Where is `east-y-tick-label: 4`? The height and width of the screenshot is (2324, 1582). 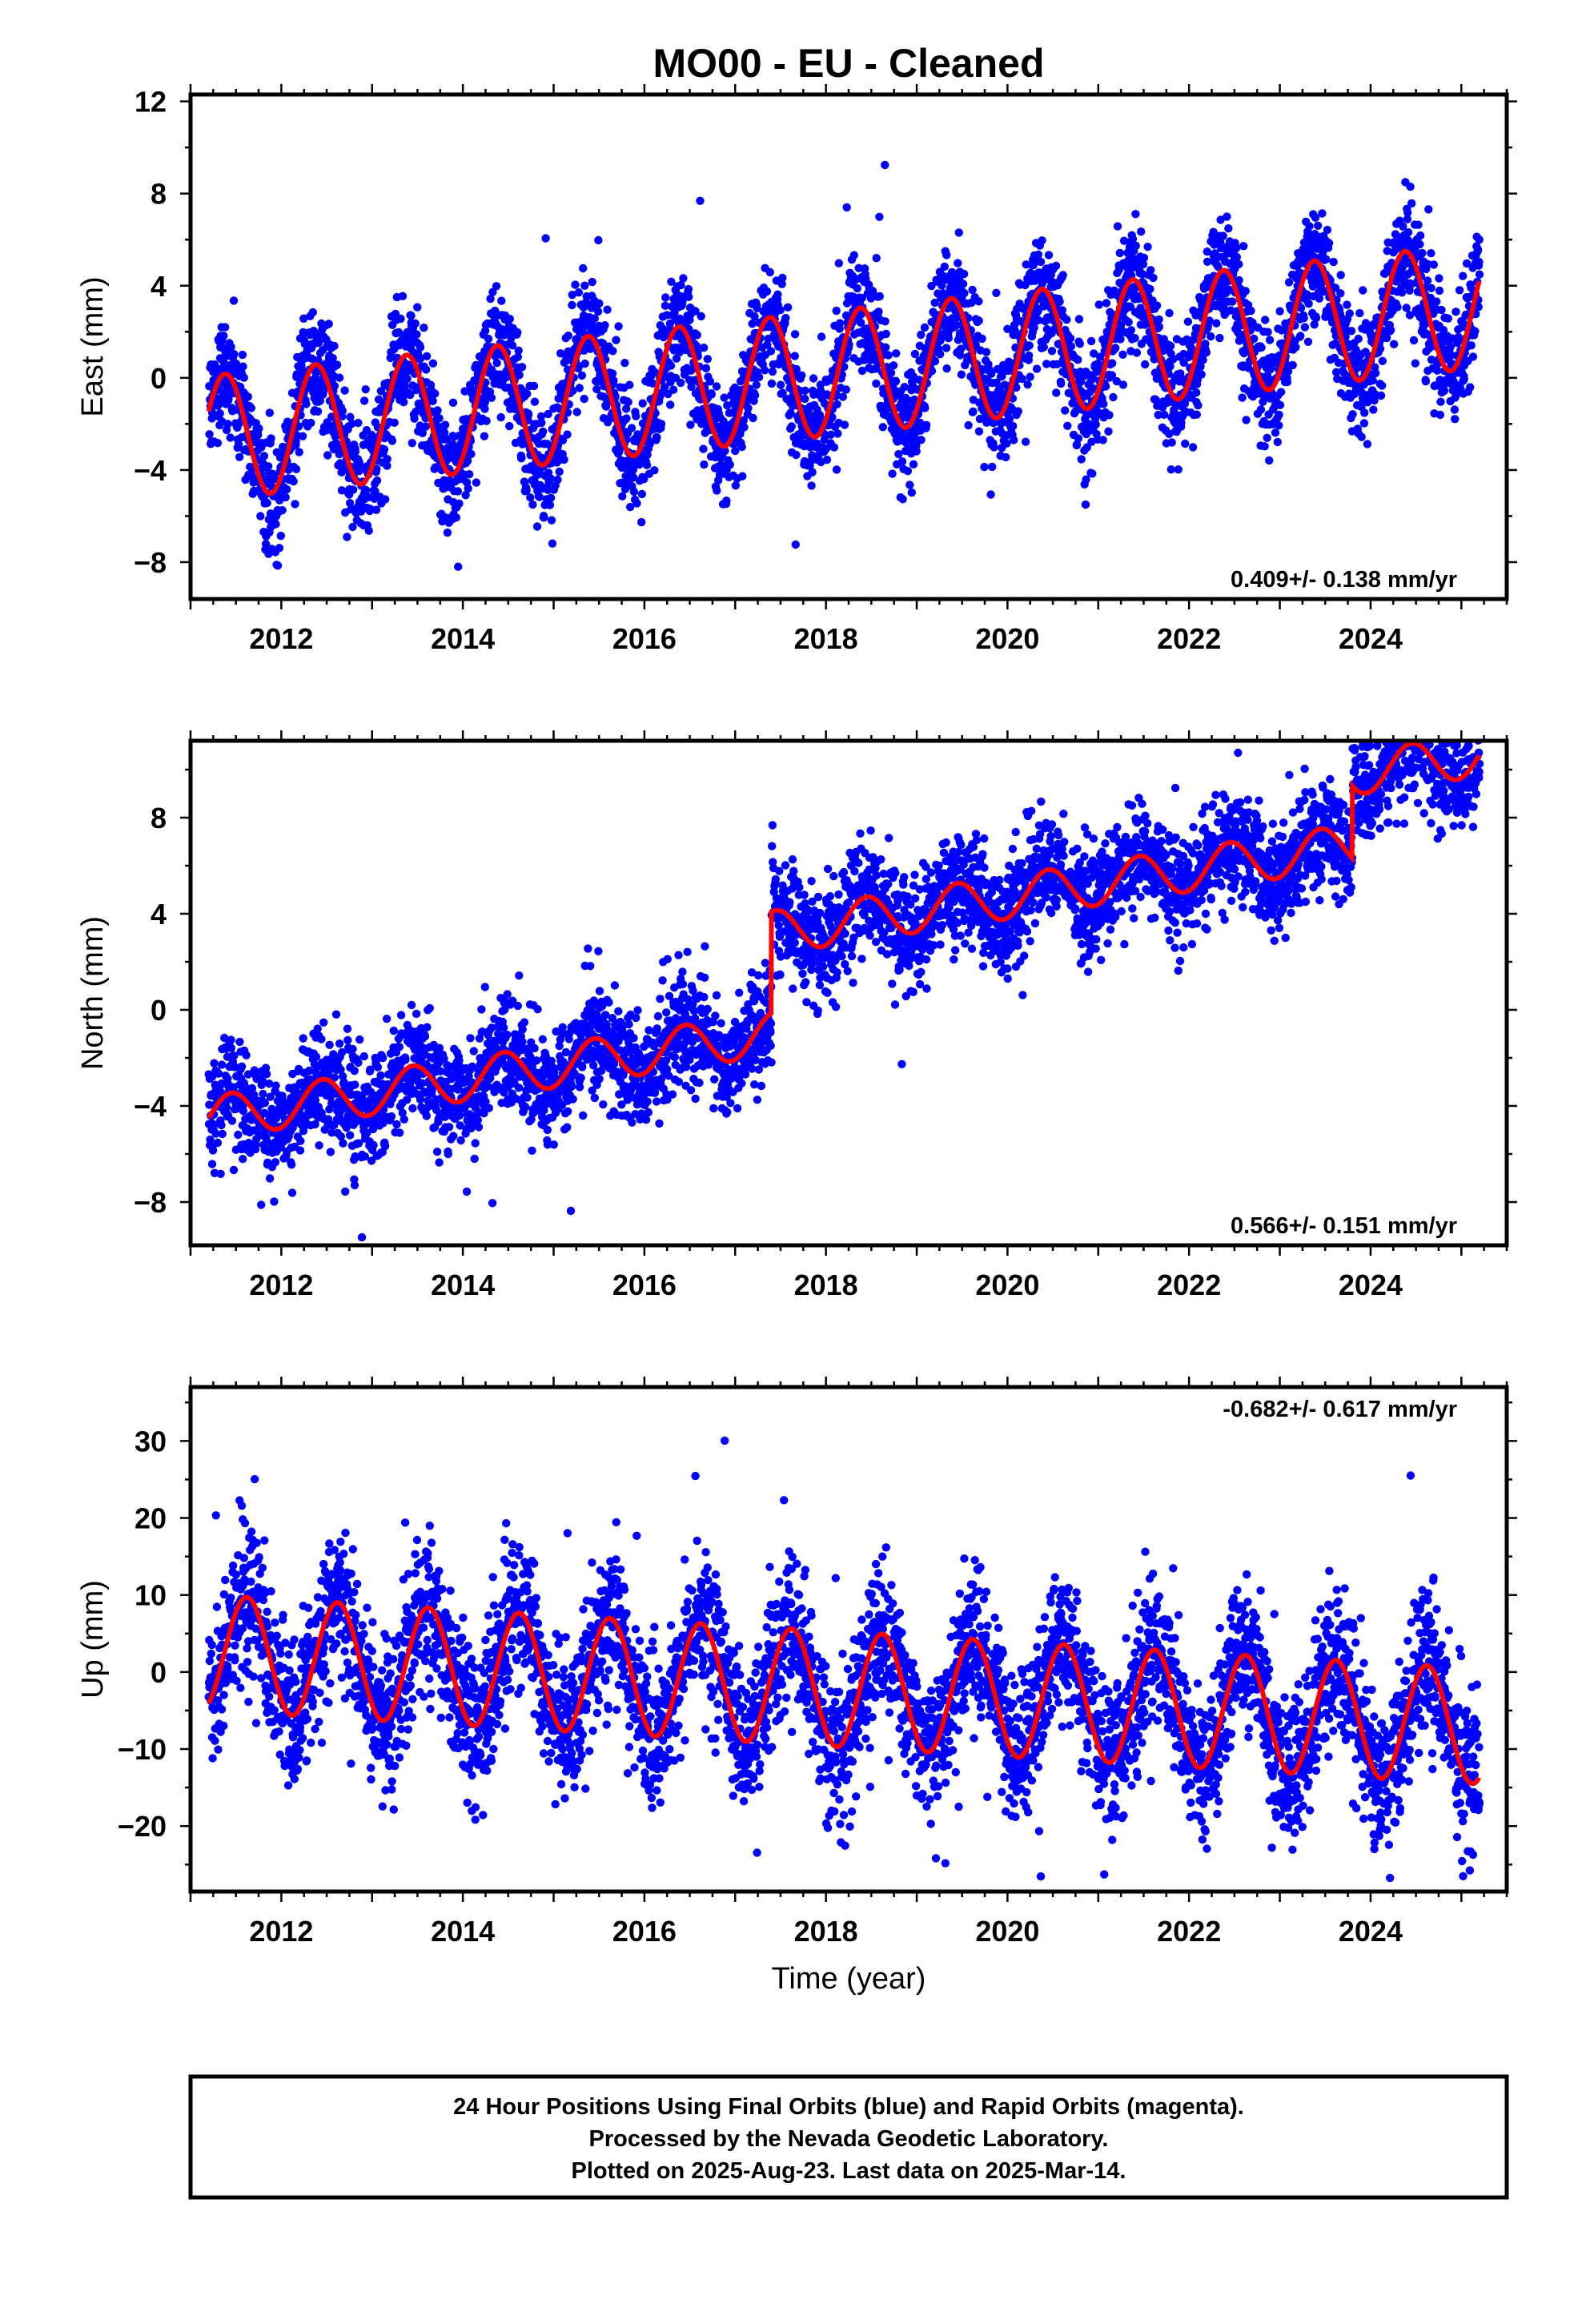
east-y-tick-label: 4 is located at coordinates (159, 286).